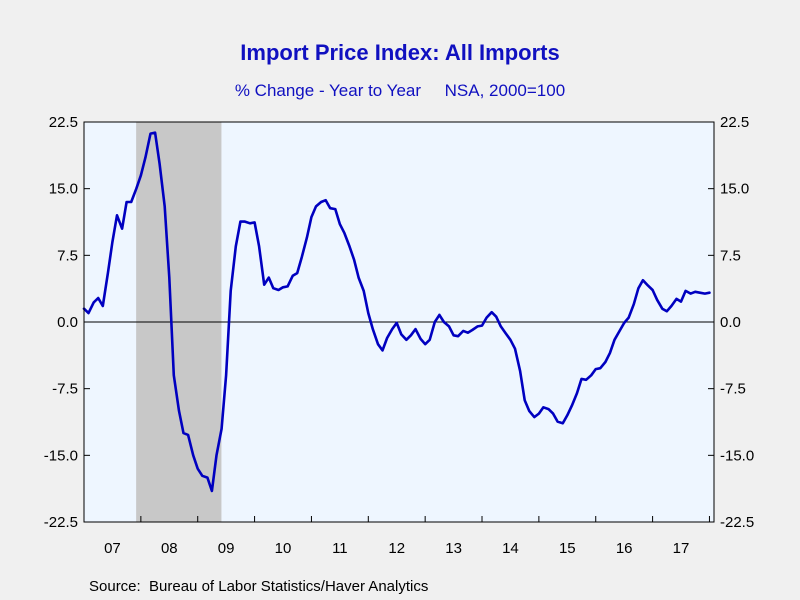 Image resolution: width=800 pixels, height=600 pixels. I want to click on xtick-label: 12, so click(396, 548).